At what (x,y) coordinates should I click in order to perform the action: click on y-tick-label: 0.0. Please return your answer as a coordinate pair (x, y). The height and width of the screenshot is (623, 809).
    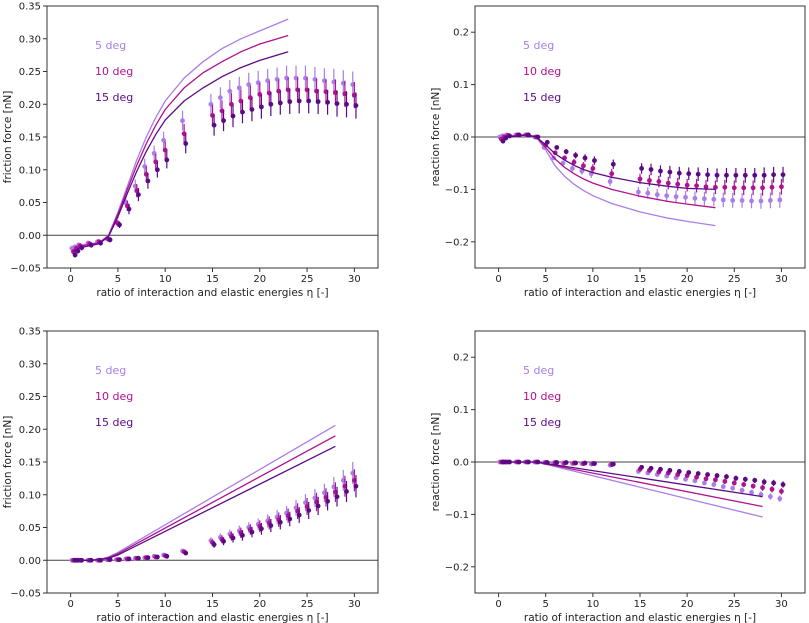
    Looking at the image, I should click on (461, 463).